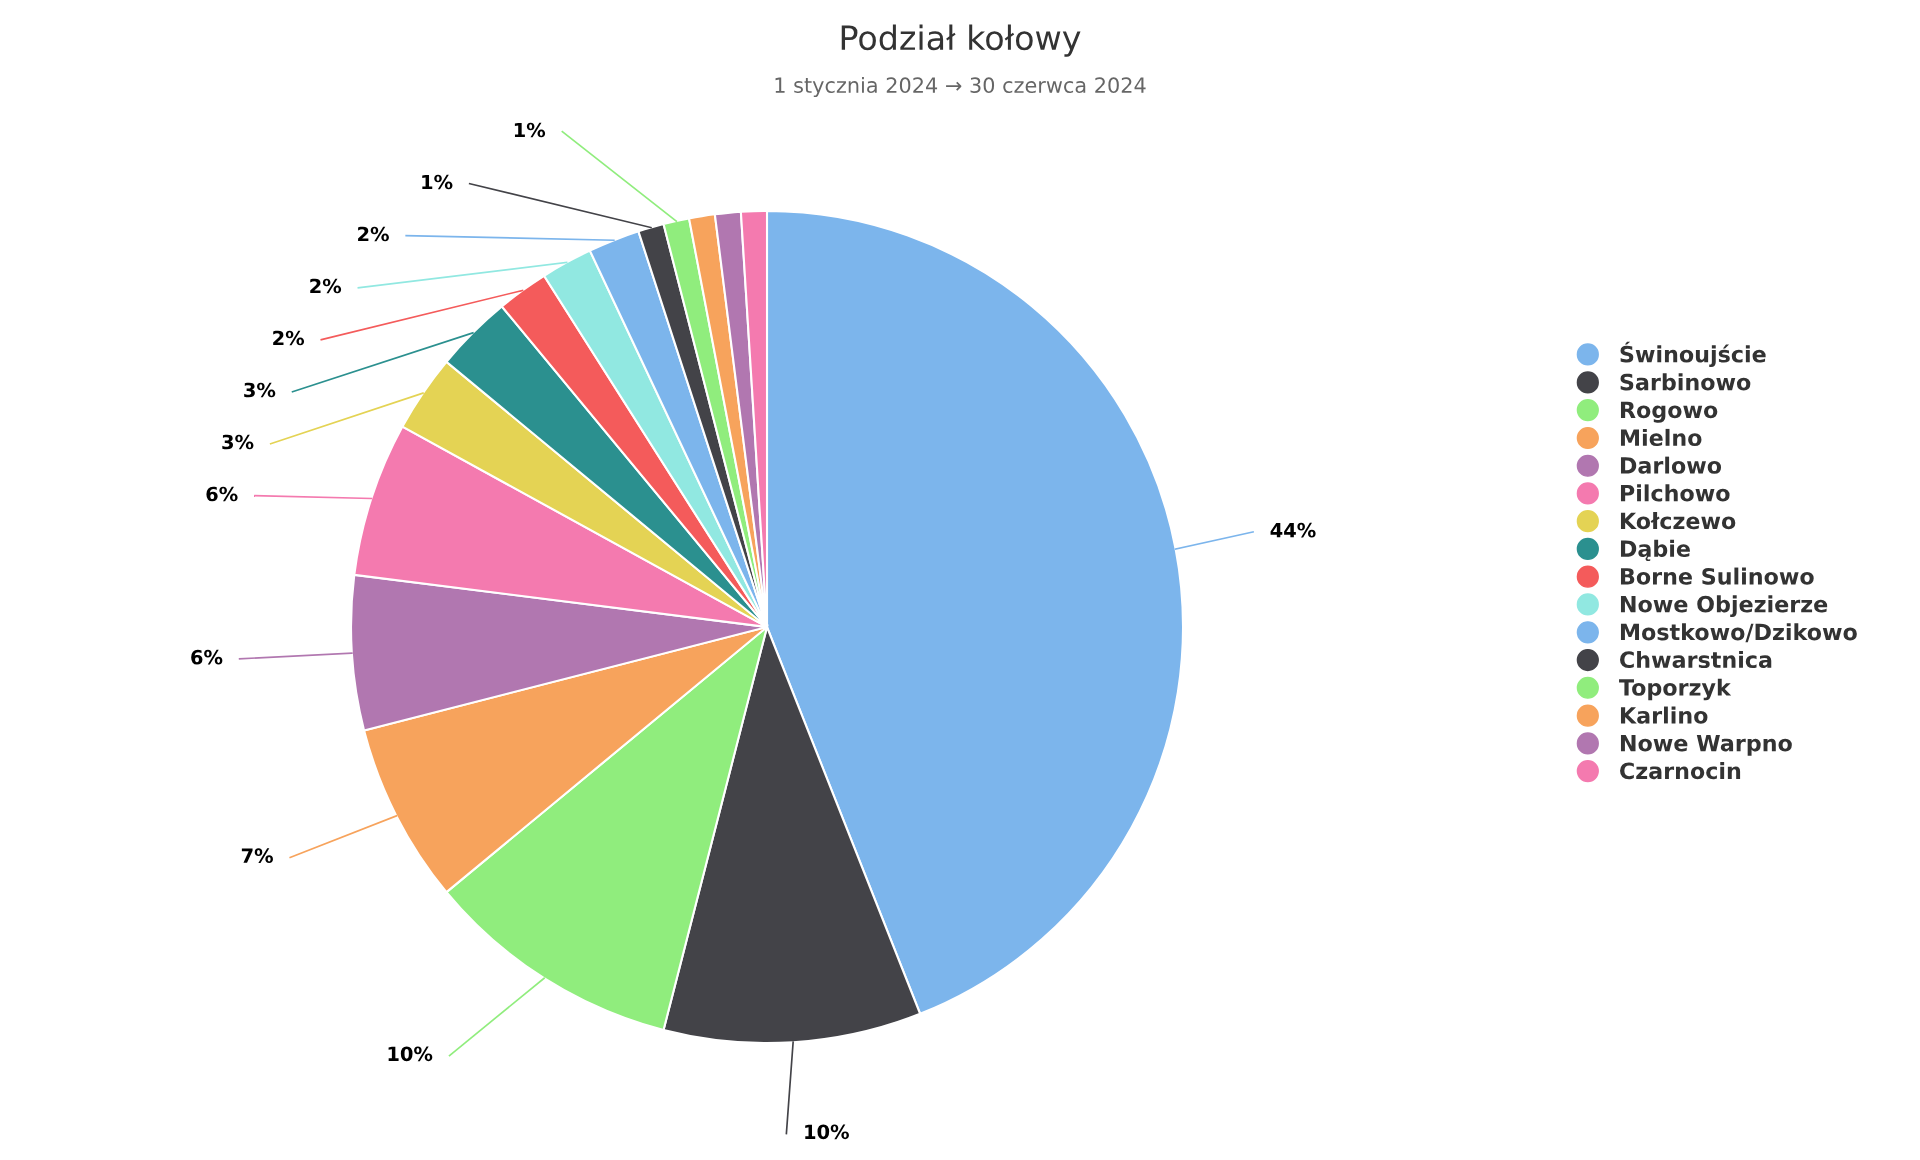 This screenshot has width=1920, height=1160. What do you see at coordinates (1680, 771) in the screenshot?
I see `legend-label: Czarnocin` at bounding box center [1680, 771].